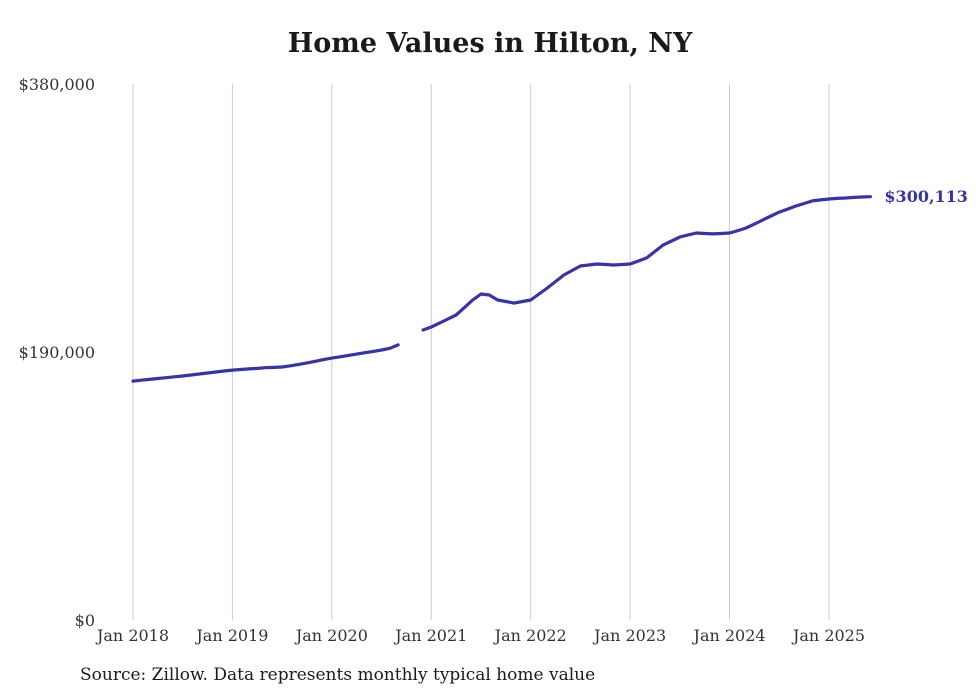  I want to click on y-tick-label: $380,000, so click(57, 84).